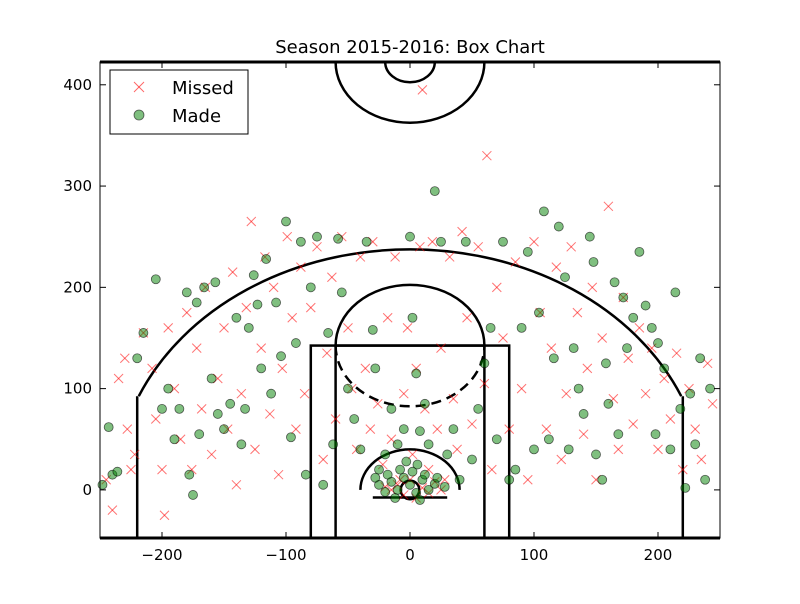 This screenshot has width=800, height=604. Describe the element at coordinates (77, 389) in the screenshot. I see `y-tick-label: 100` at that location.